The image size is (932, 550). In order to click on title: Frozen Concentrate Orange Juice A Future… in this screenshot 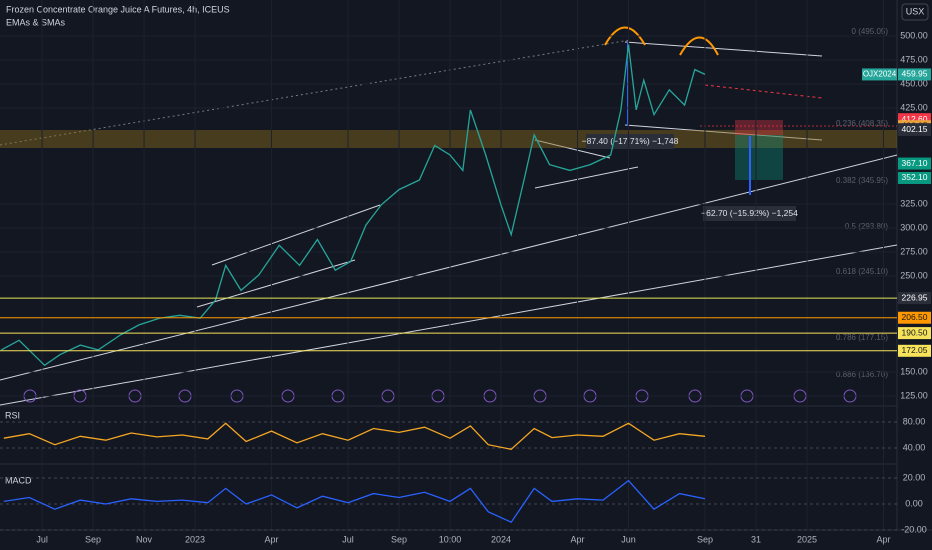, I will do `click(118, 9)`.